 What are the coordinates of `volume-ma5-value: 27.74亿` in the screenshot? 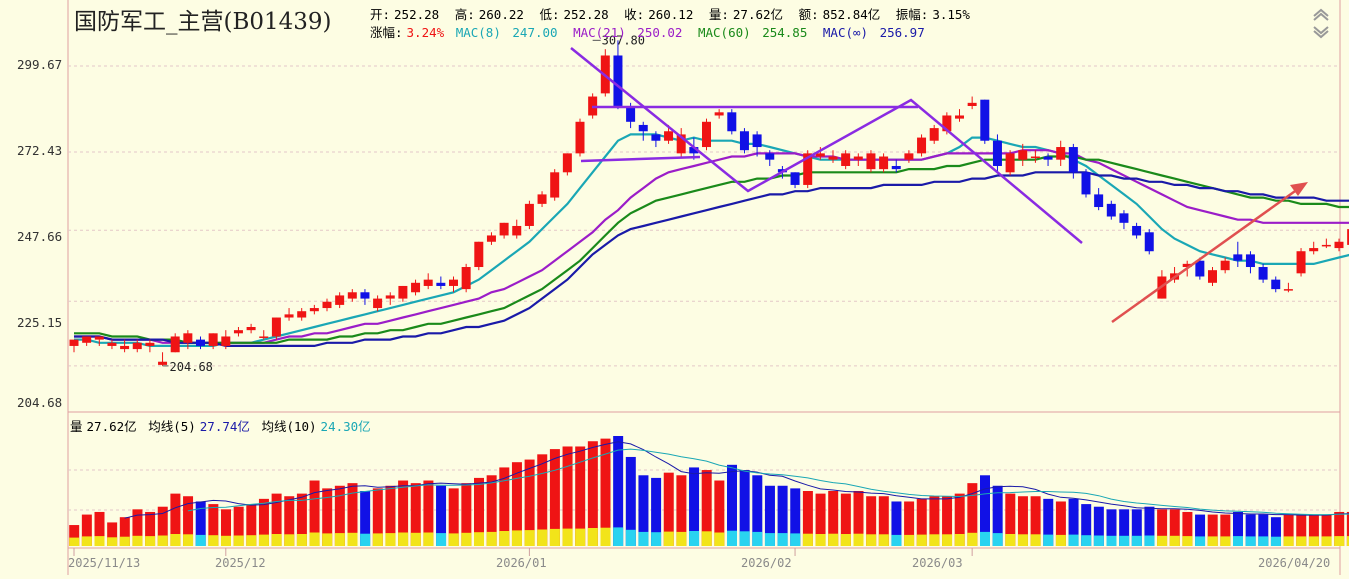 It's located at (224, 426).